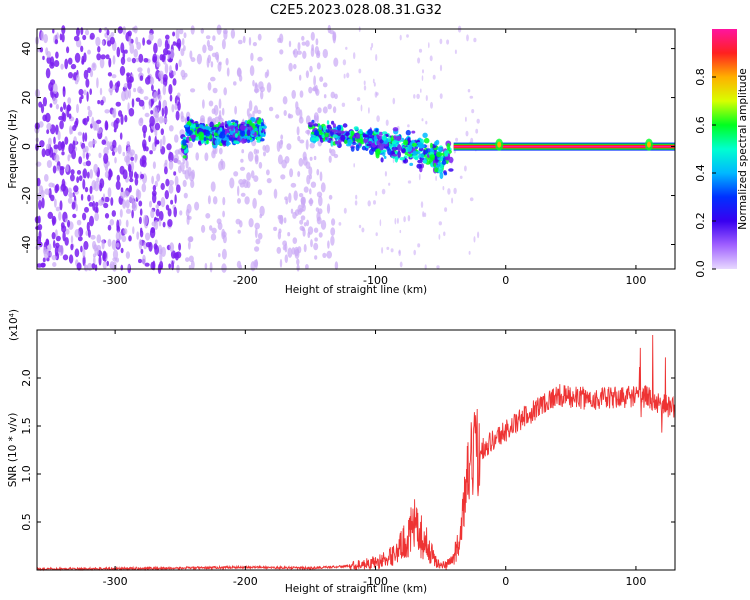  I want to click on colorbar-tick-label: 0.0, so click(700, 269).